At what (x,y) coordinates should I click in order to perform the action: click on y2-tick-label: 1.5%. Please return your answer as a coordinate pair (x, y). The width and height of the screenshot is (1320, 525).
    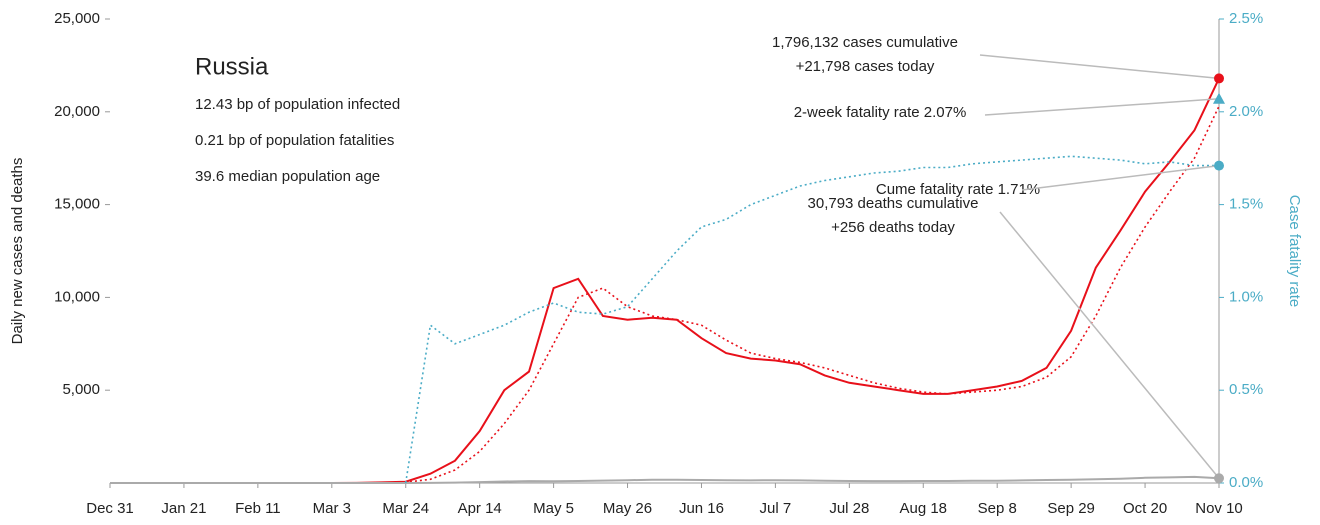
    Looking at the image, I should click on (1246, 204).